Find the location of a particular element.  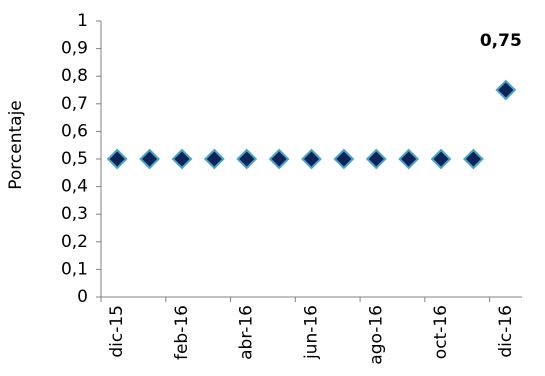

y-tick-label: 0,8 is located at coordinates (74, 76).